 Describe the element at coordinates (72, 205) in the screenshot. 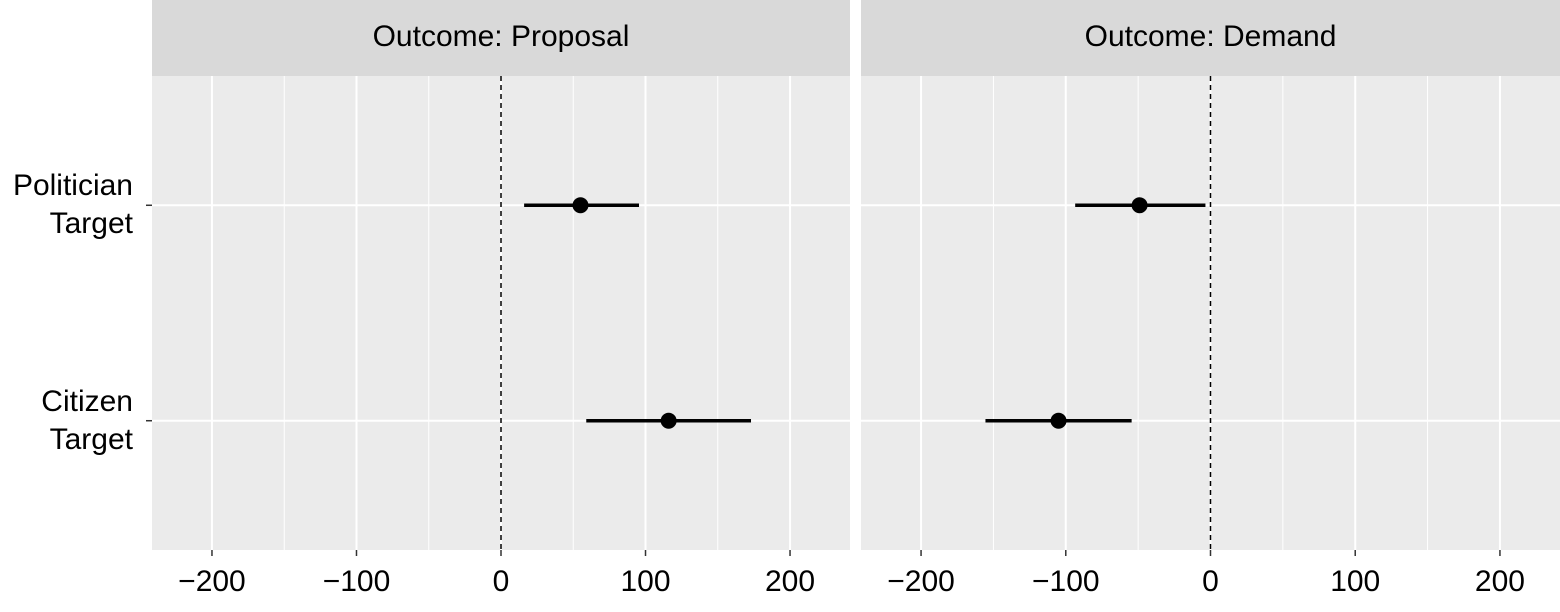

I see `y-tick-label: Politician Target` at that location.